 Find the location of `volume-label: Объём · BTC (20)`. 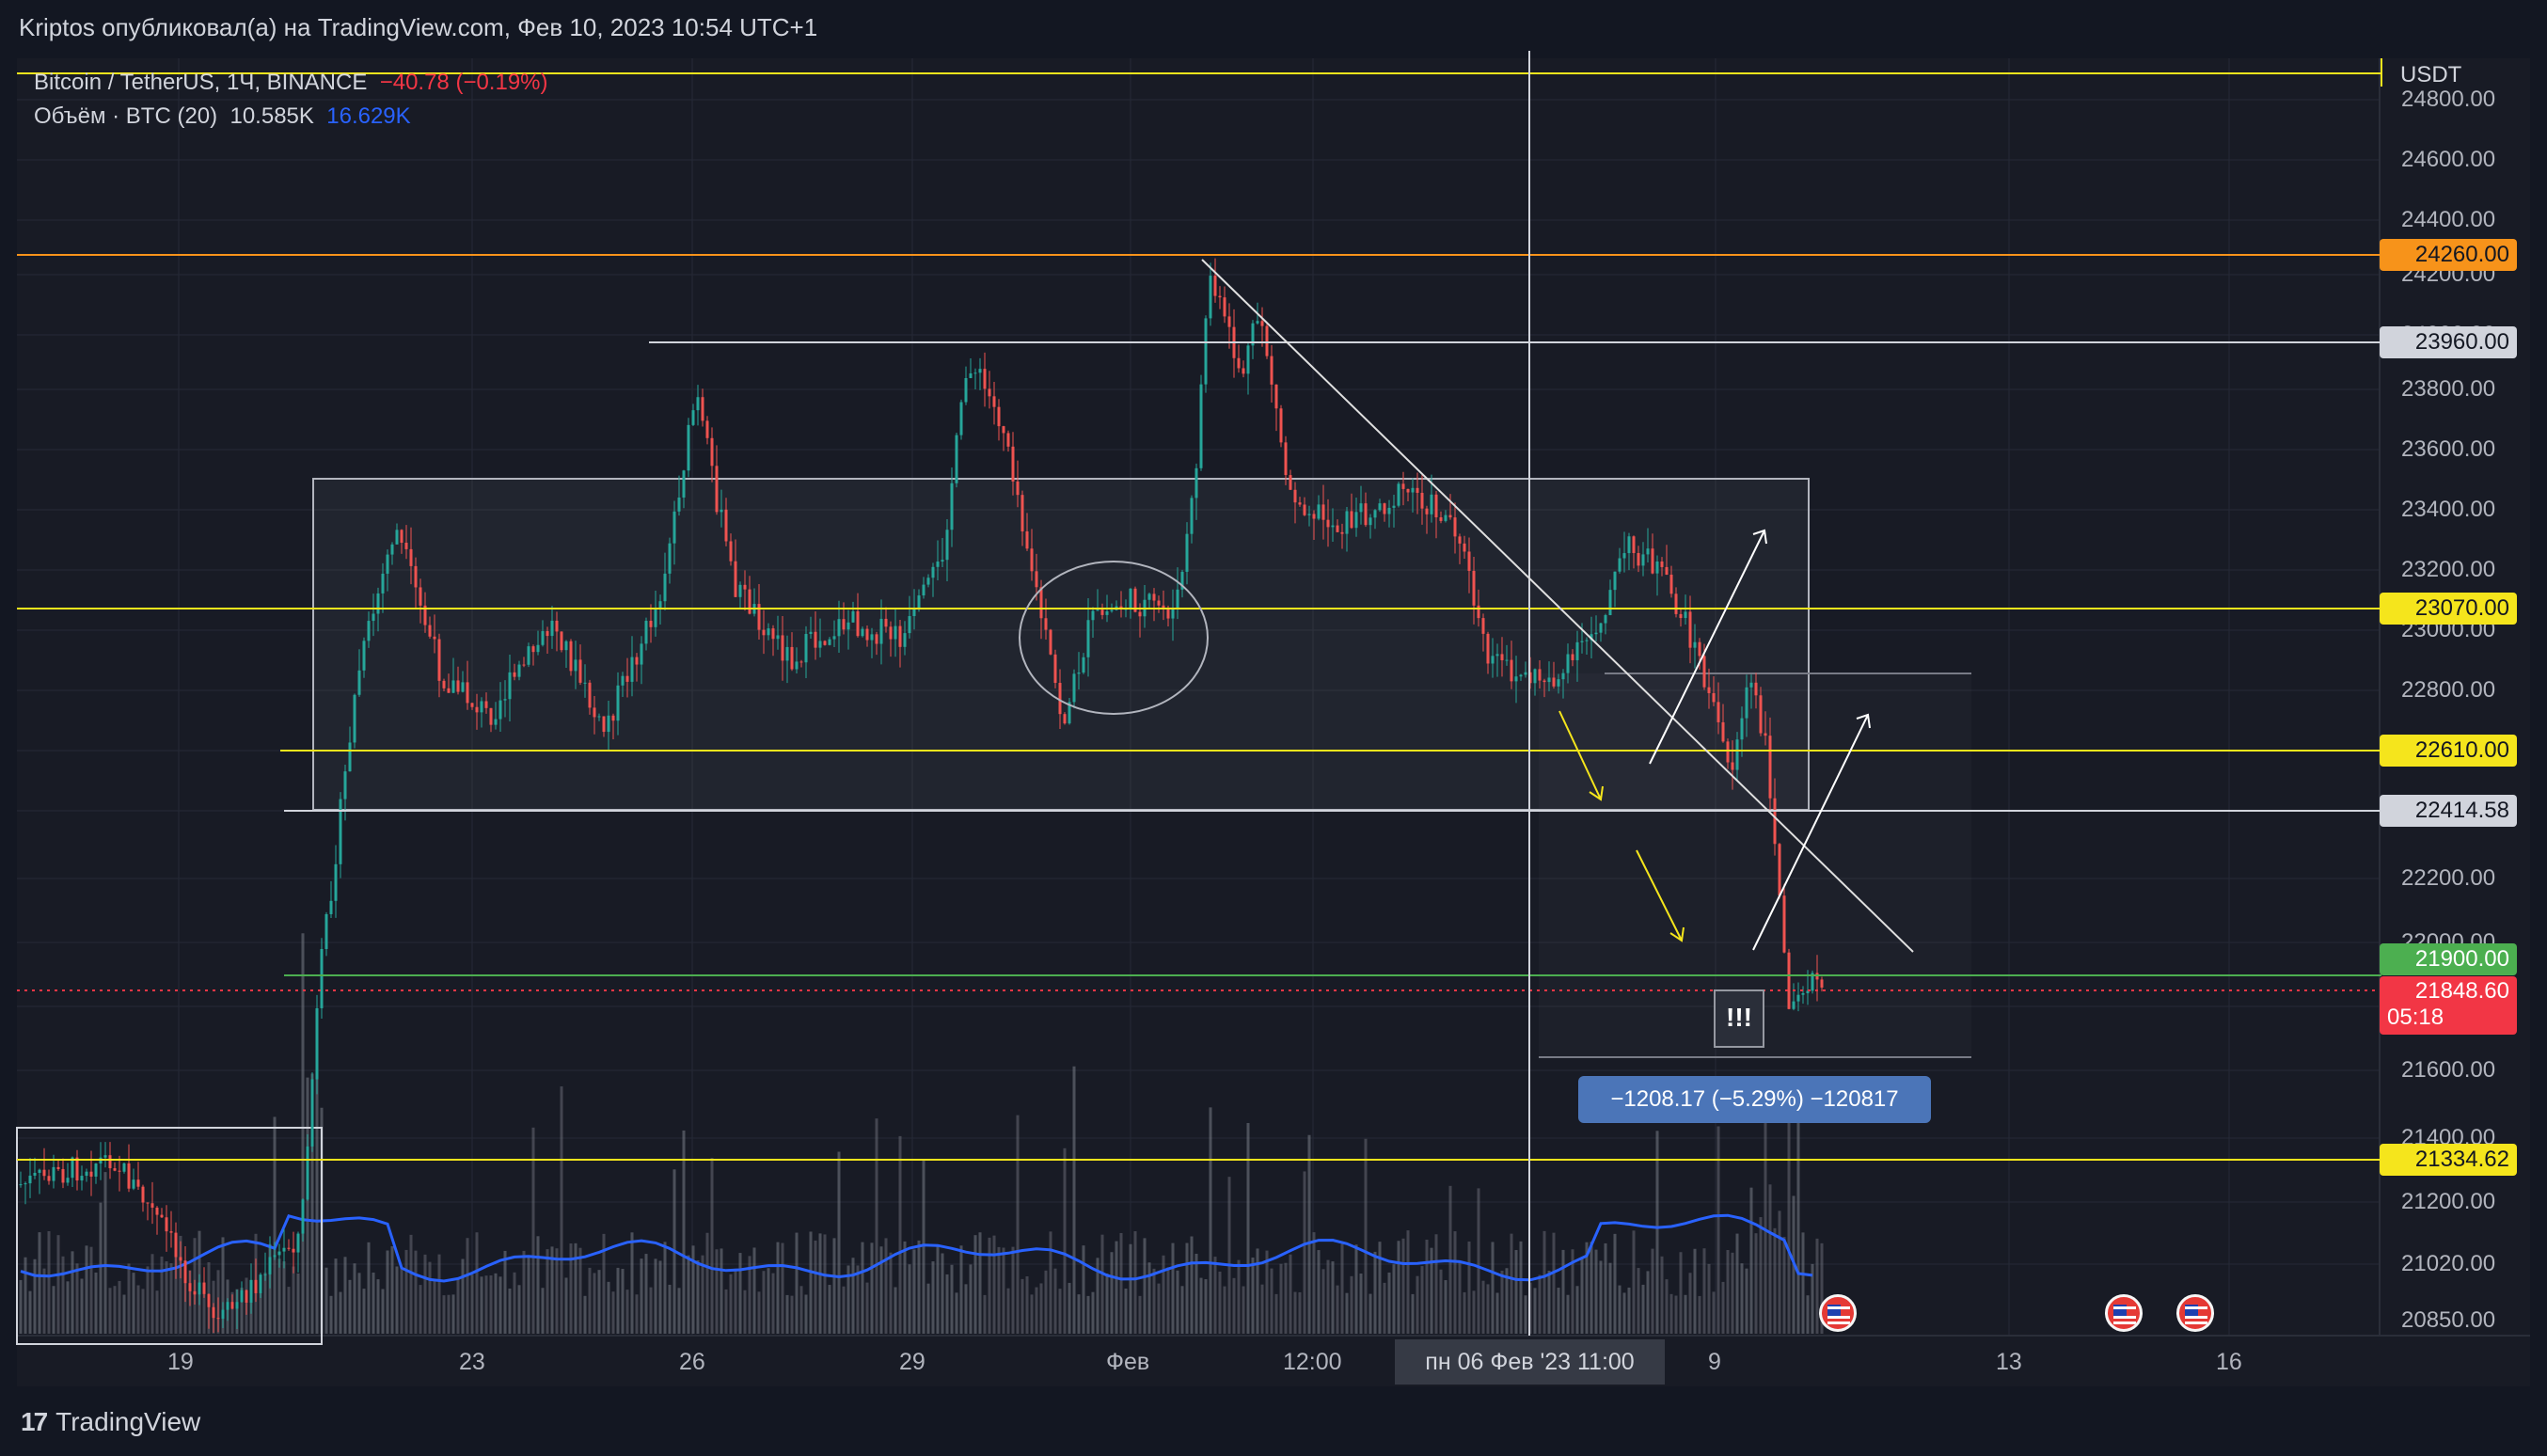

volume-label: Объём · BTC (20) is located at coordinates (126, 116).